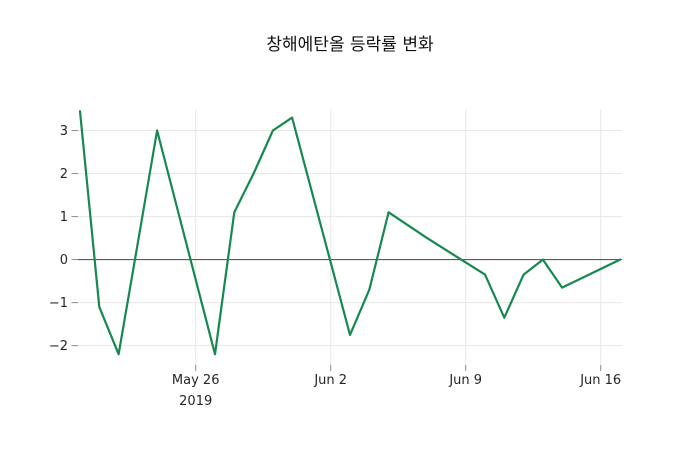  I want to click on chart-title: 창해에탄올 등락률 변화, so click(350, 45).